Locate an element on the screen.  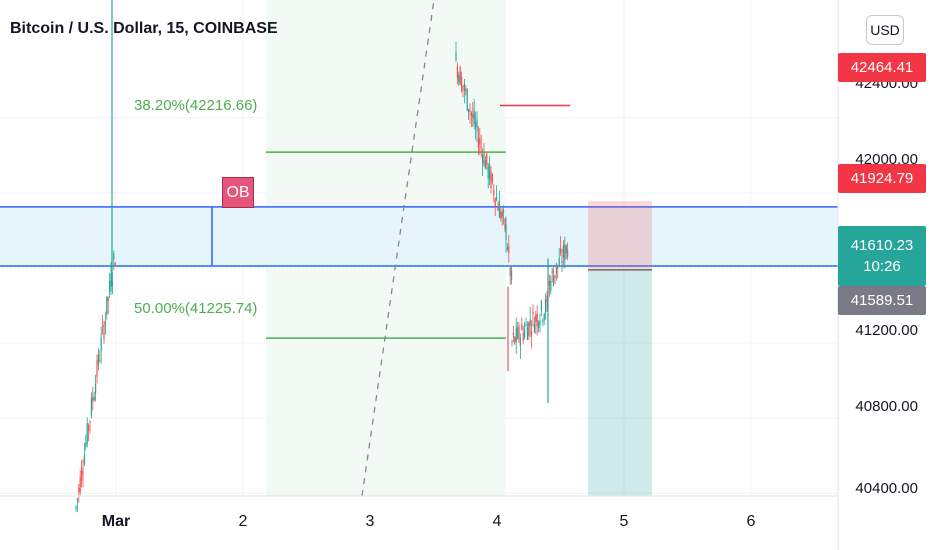
price-badge-red-top: 42464.41 is located at coordinates (882, 67).